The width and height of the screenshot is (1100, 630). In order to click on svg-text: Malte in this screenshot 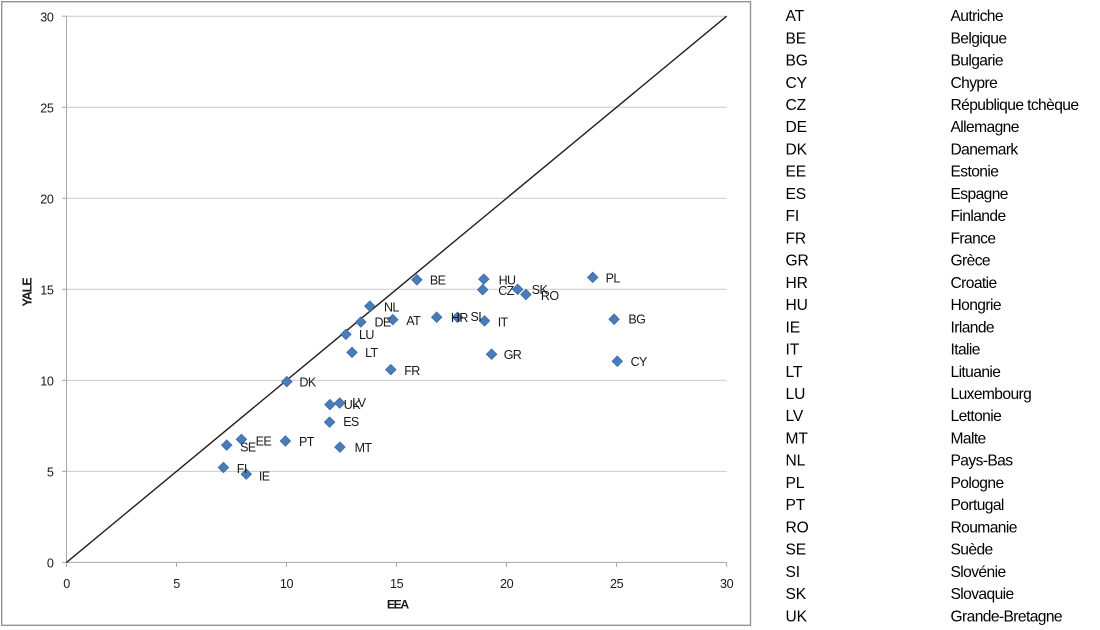, I will do `click(968, 439)`.